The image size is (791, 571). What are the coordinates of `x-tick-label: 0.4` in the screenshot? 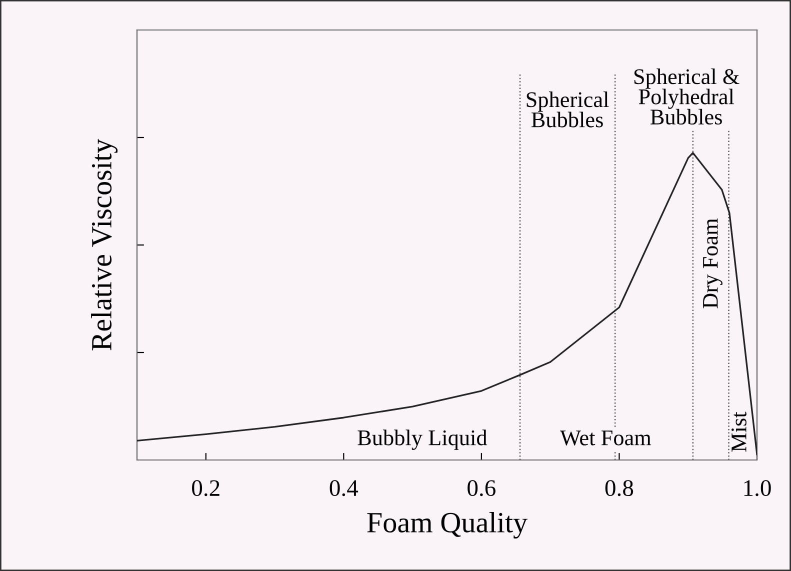 It's located at (344, 488).